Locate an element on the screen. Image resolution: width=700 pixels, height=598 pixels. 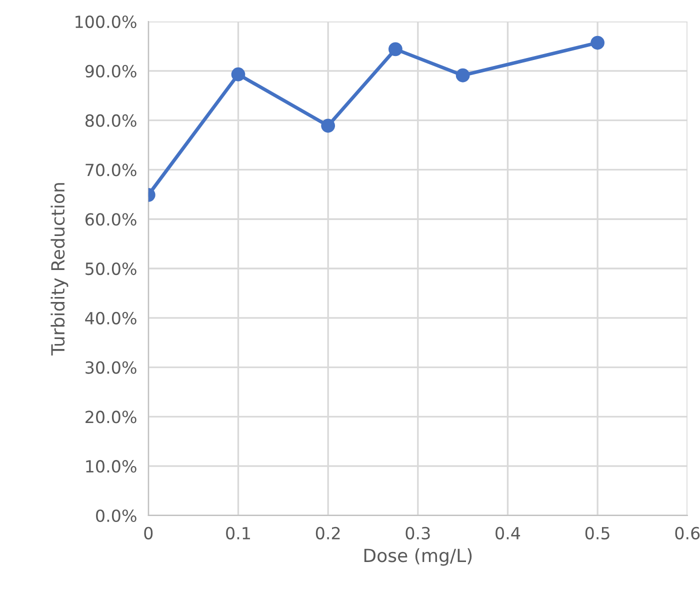
x-tick-label: 0.4 is located at coordinates (508, 533).